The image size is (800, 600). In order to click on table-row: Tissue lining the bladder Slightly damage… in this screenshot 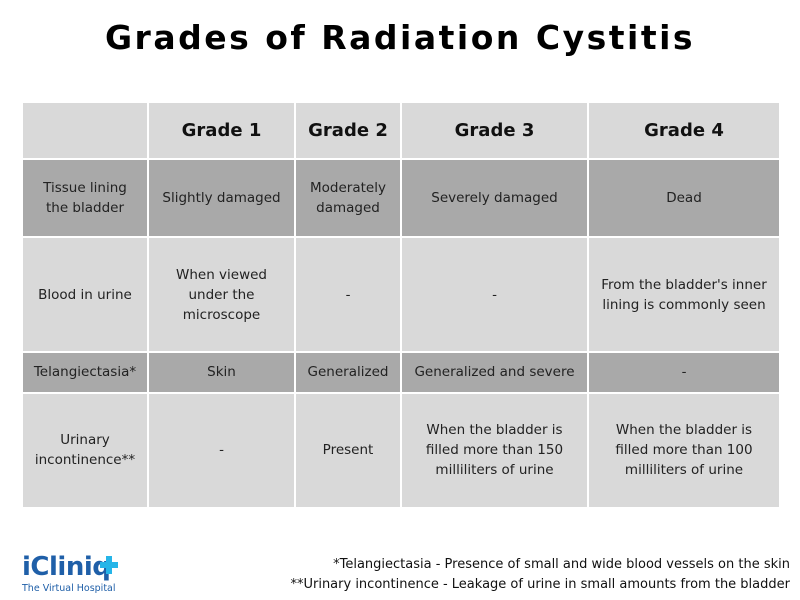, I will do `click(401, 198)`.